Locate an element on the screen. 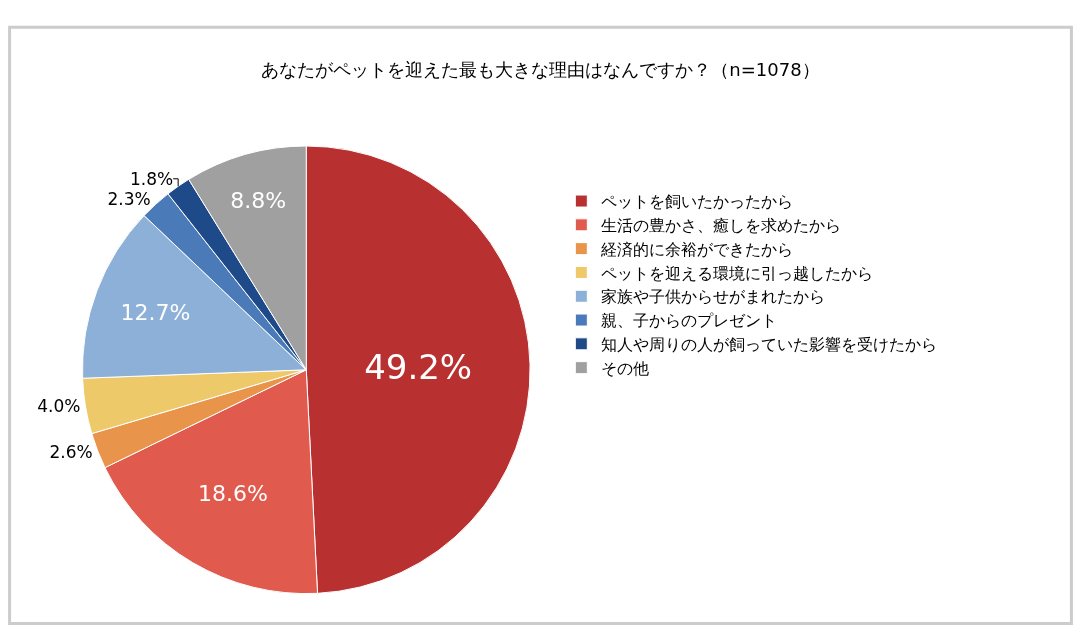  legend-label: 親、子からのプレゼント is located at coordinates (689, 321).